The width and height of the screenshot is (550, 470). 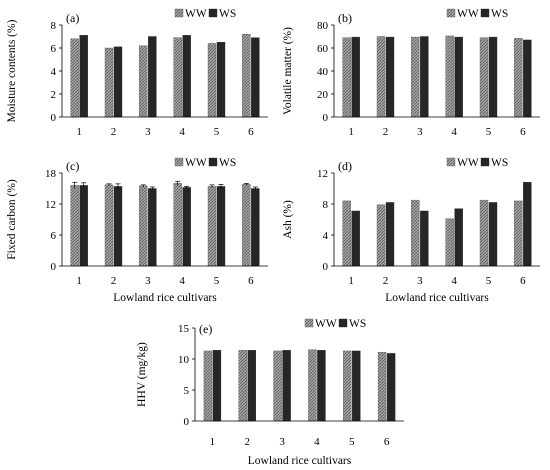 I want to click on y-tick-label: 18, so click(x=51, y=174).